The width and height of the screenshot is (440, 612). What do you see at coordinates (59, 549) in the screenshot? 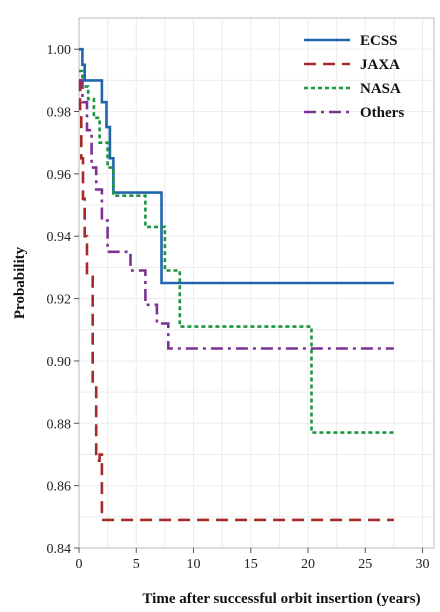
I see `y-tick-label: 0.84` at bounding box center [59, 549].